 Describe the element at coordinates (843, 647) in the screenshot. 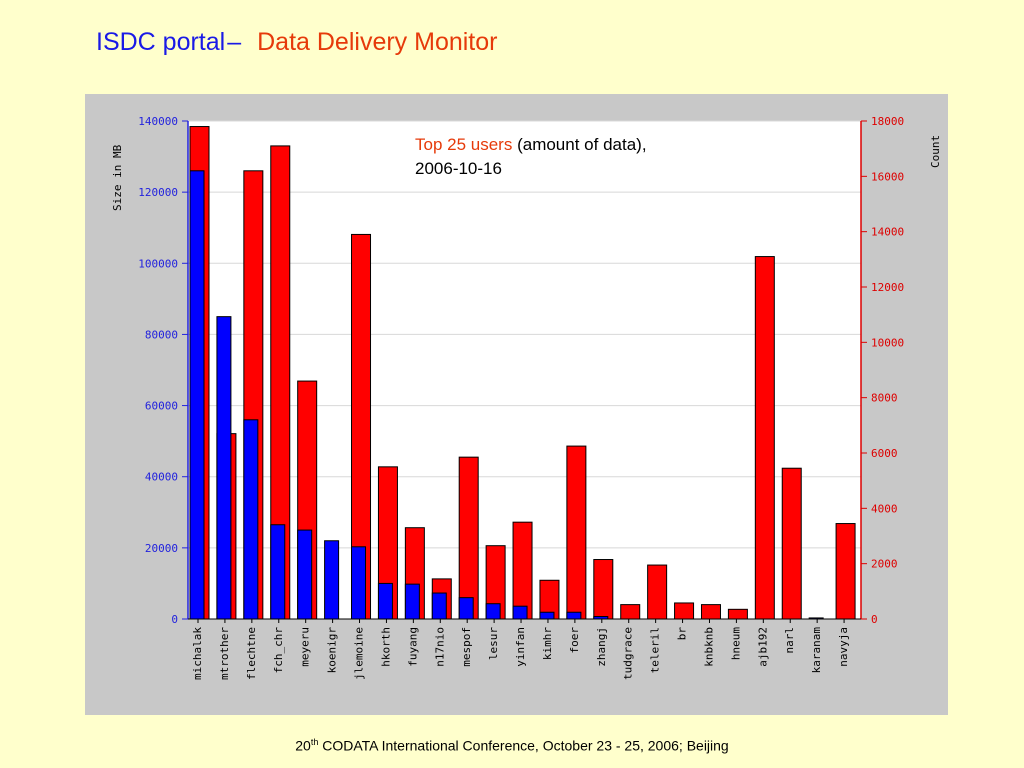

I see `category-label: navyja` at that location.